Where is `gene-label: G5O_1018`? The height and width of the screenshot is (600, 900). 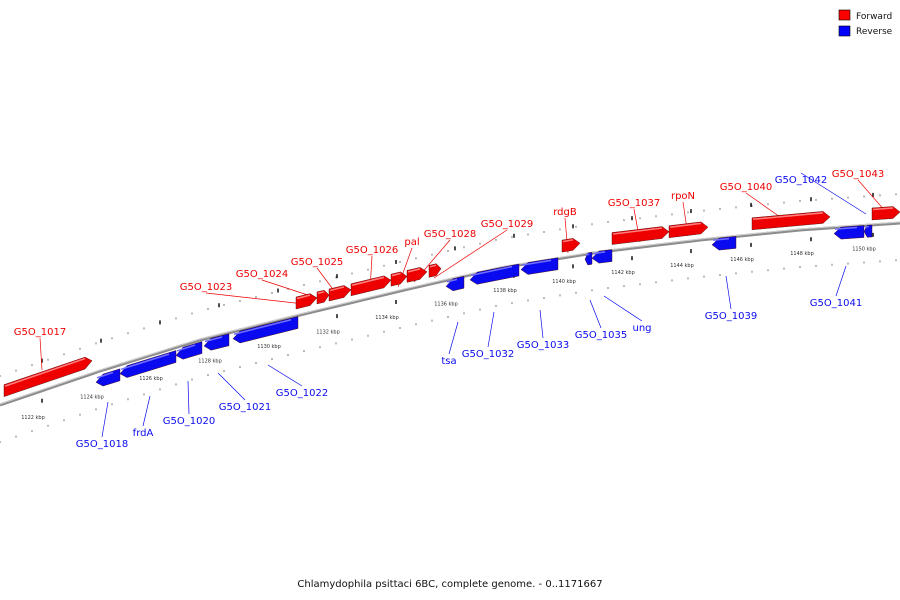 gene-label: G5O_1018 is located at coordinates (102, 444).